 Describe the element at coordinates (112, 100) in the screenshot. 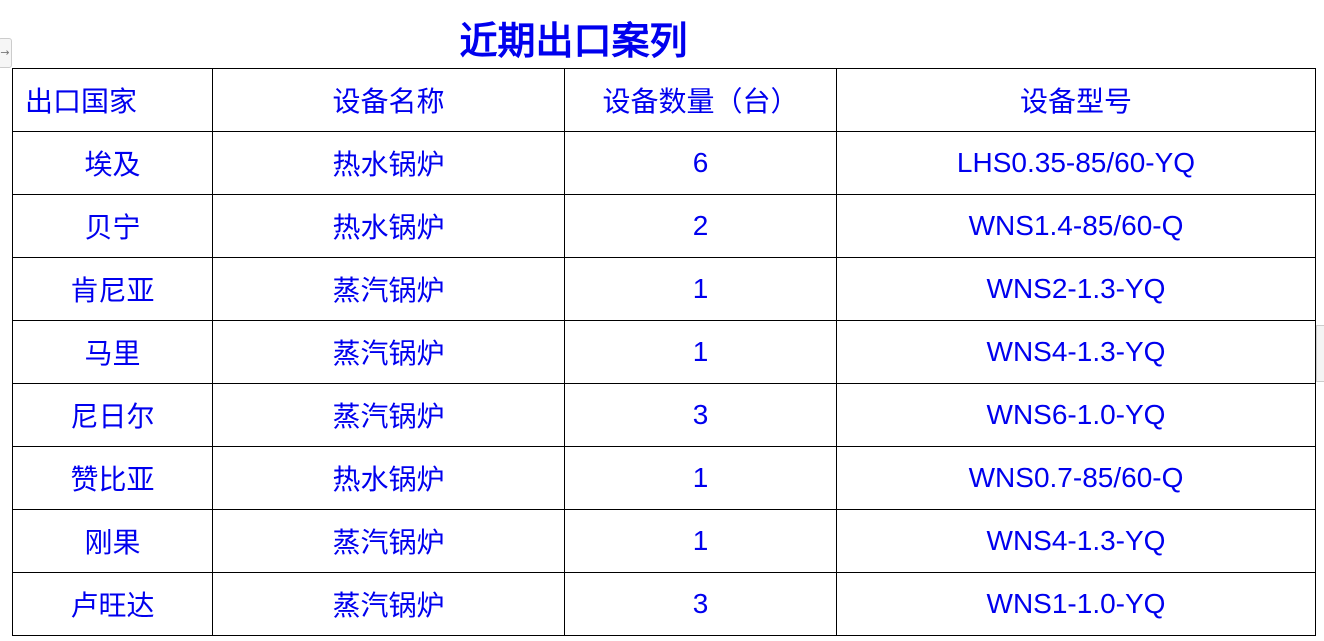

I see `header-country: 出口国家` at that location.